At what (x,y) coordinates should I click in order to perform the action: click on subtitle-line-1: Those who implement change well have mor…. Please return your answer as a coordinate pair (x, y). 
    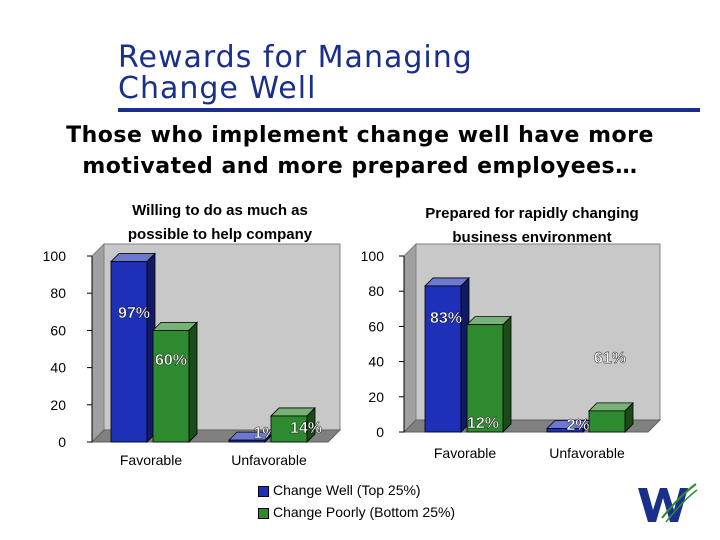
    Looking at the image, I should click on (360, 135).